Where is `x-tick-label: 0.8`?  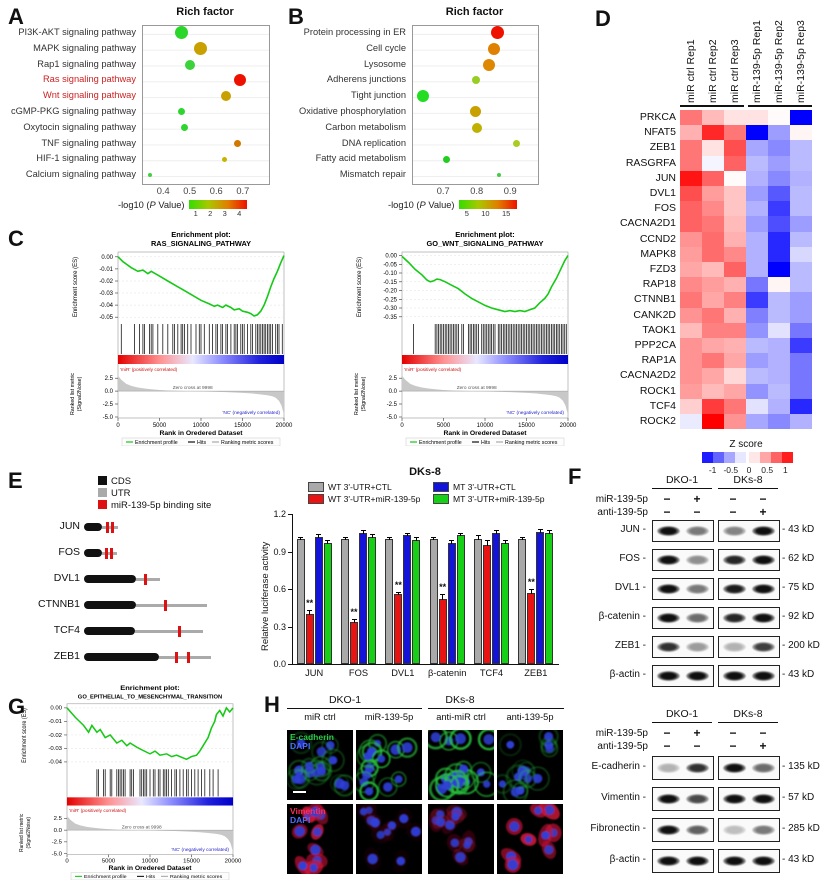 x-tick-label: 0.8 is located at coordinates (477, 191).